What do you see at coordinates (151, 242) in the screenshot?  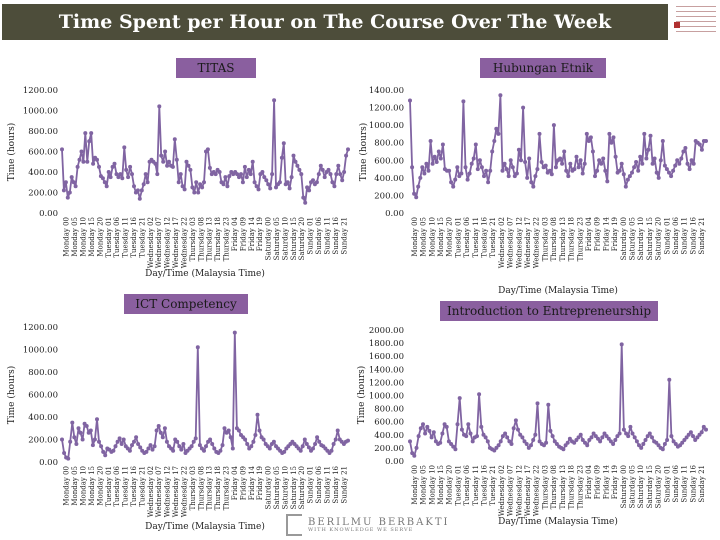 I see `x-tick-label: Wednesday 02` at bounding box center [151, 242].